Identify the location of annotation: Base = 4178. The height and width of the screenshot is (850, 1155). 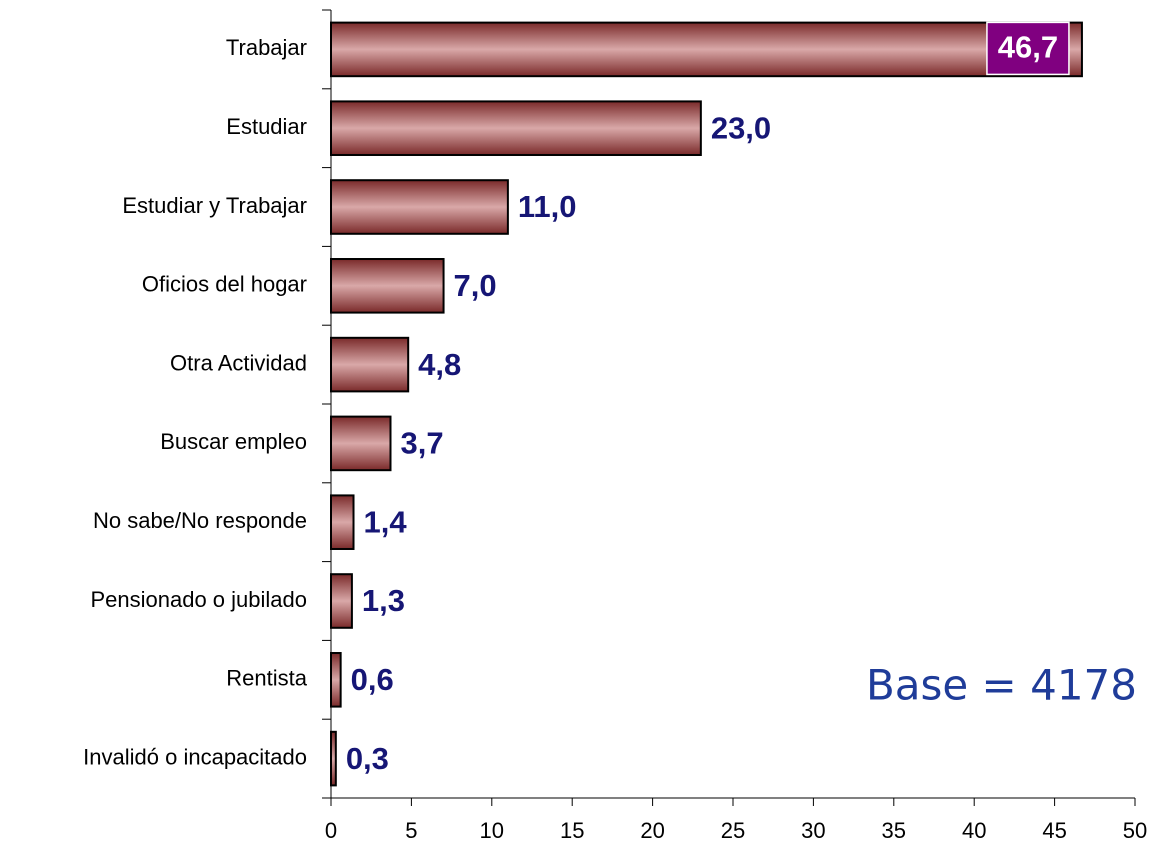
(1001, 685).